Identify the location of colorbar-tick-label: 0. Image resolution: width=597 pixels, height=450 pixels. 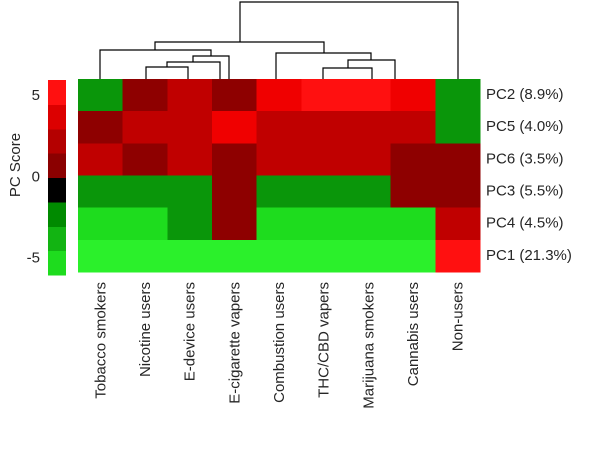
(36, 176).